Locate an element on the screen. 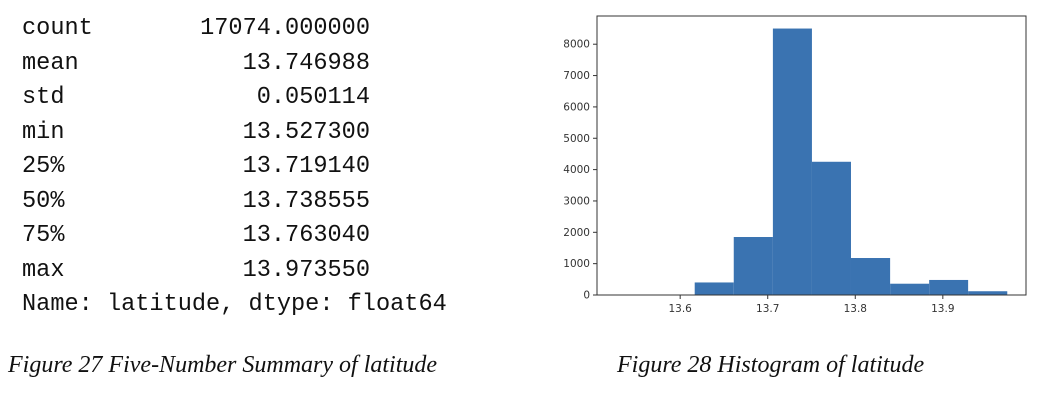 The height and width of the screenshot is (400, 1064). summary-label: mean is located at coordinates (50, 63).